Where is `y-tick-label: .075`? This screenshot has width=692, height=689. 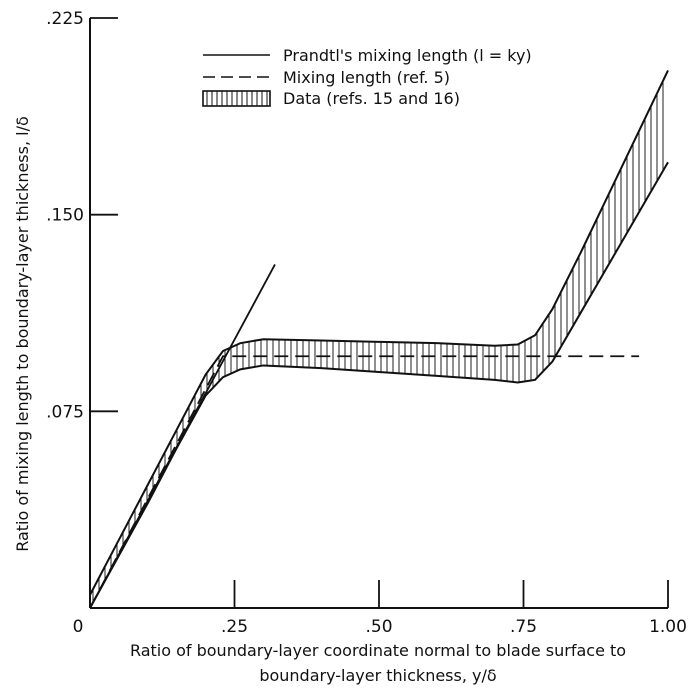
y-tick-label: .075 is located at coordinates (65, 412).